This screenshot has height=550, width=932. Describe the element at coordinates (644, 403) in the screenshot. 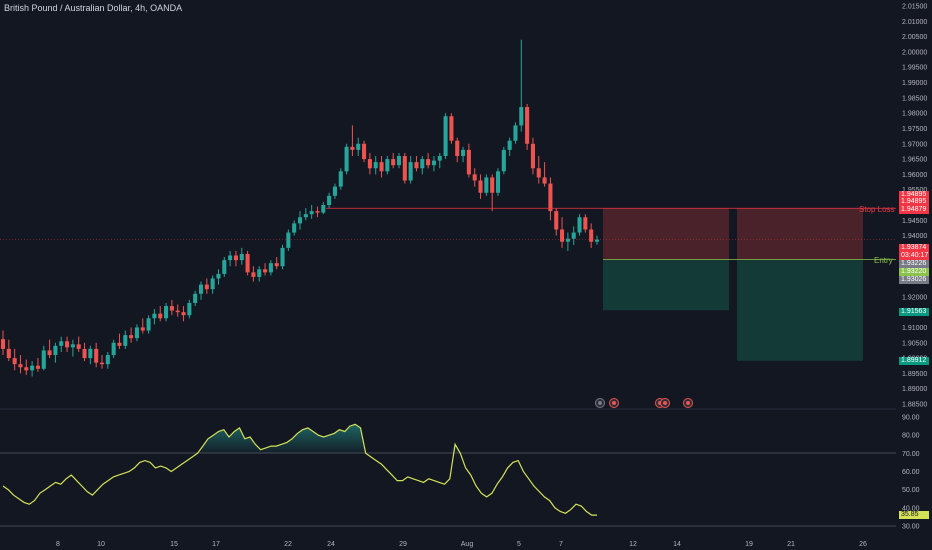

I see `event-markers` at that location.